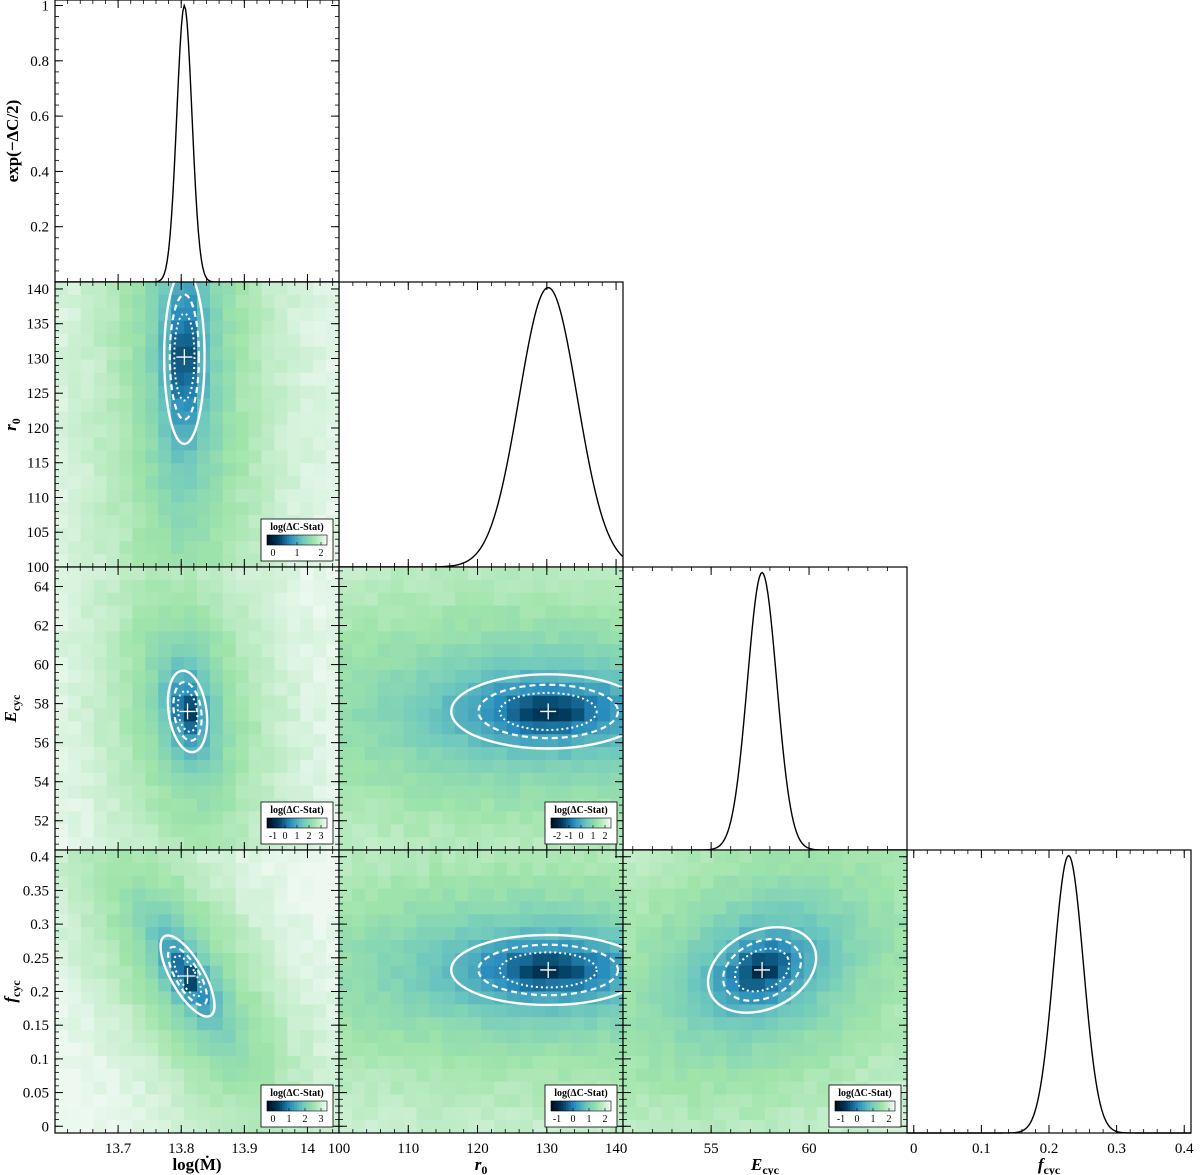  What do you see at coordinates (42, 744) in the screenshot?
I see `y-tick-label: 56` at bounding box center [42, 744].